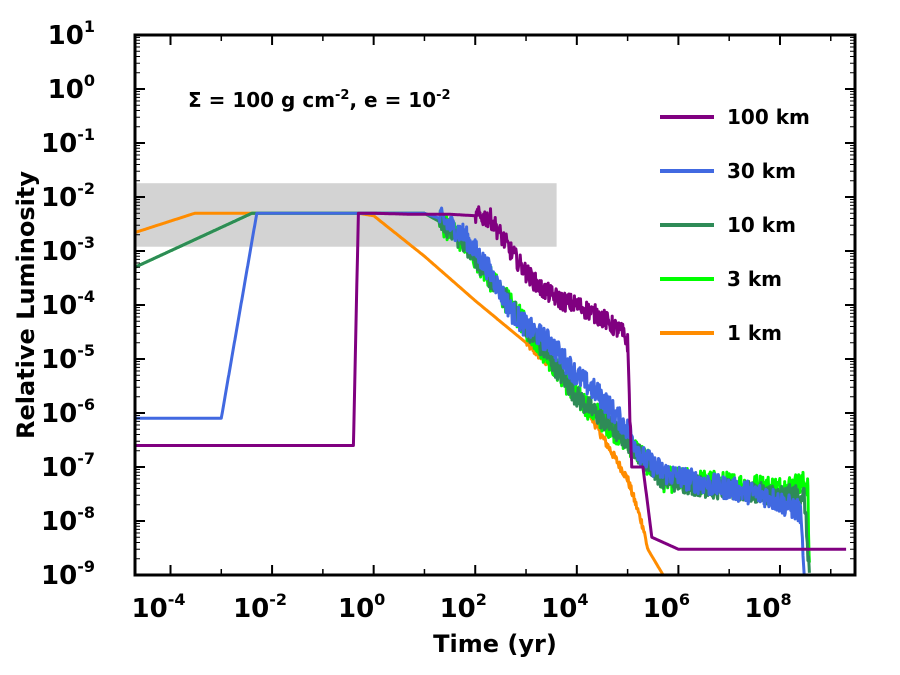 This screenshot has height=675, width=900. I want to click on legend-label: 1 km, so click(754, 333).